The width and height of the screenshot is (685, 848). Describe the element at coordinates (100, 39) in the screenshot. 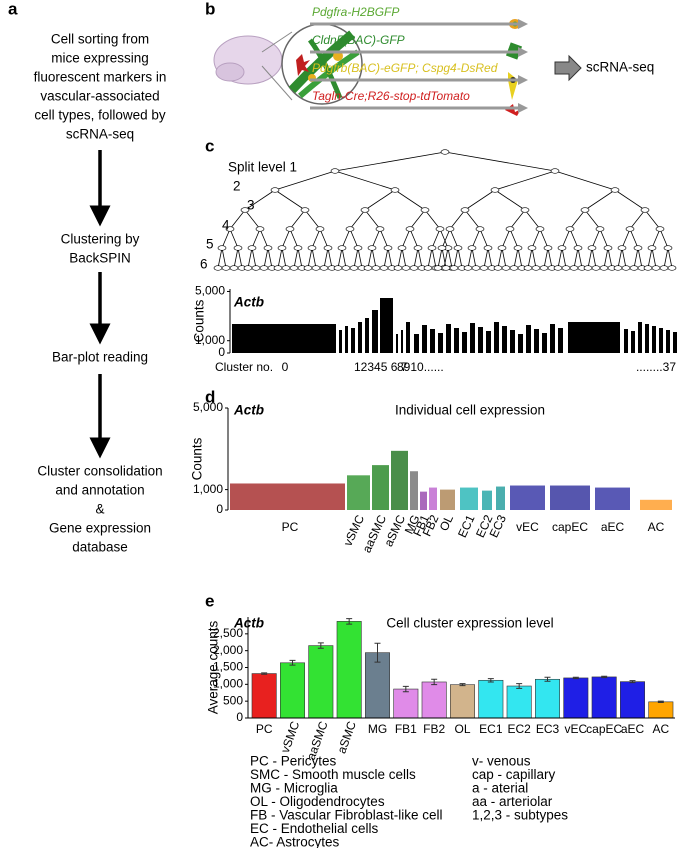

I see `step-text: Cell sorting from` at that location.